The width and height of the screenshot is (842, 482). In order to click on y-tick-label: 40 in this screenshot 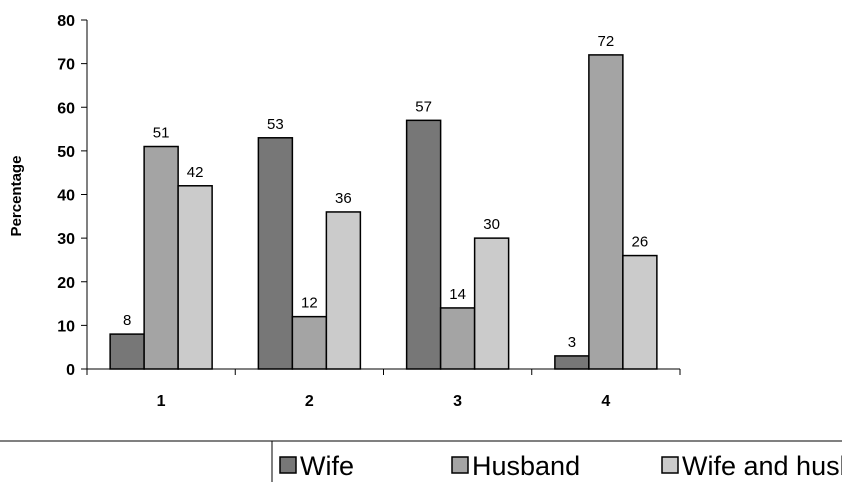, I will do `click(66, 196)`.